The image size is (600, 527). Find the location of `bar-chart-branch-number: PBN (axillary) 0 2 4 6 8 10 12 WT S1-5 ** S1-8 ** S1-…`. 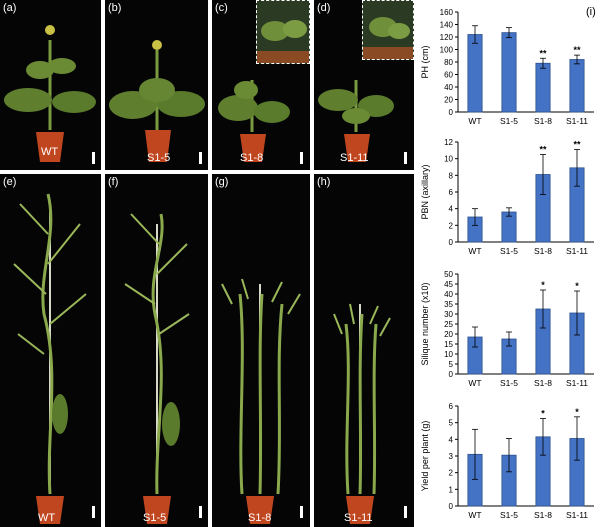

bar-chart-branch-number: PBN (axillary) 0 2 4 6 8 10 12 WT S1-5 ** S1-8 ** S1-… is located at coordinates (507, 197).